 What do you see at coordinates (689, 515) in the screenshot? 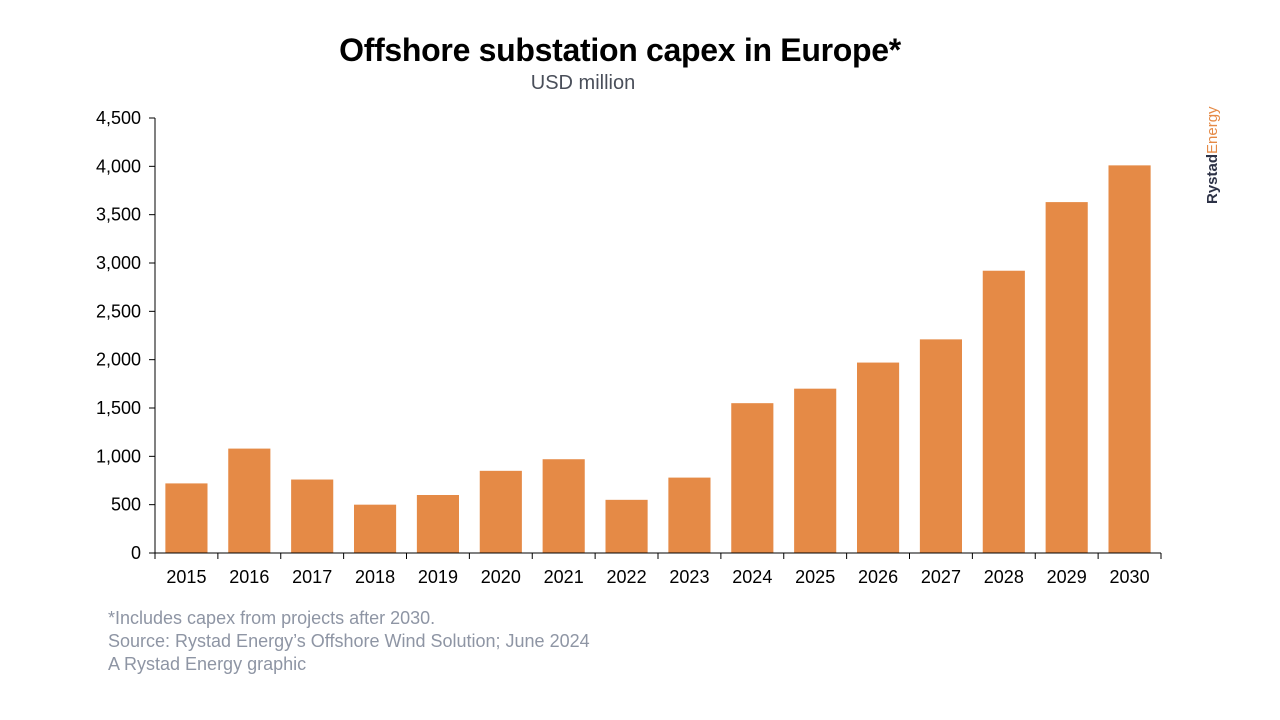
I see `bar-2023` at bounding box center [689, 515].